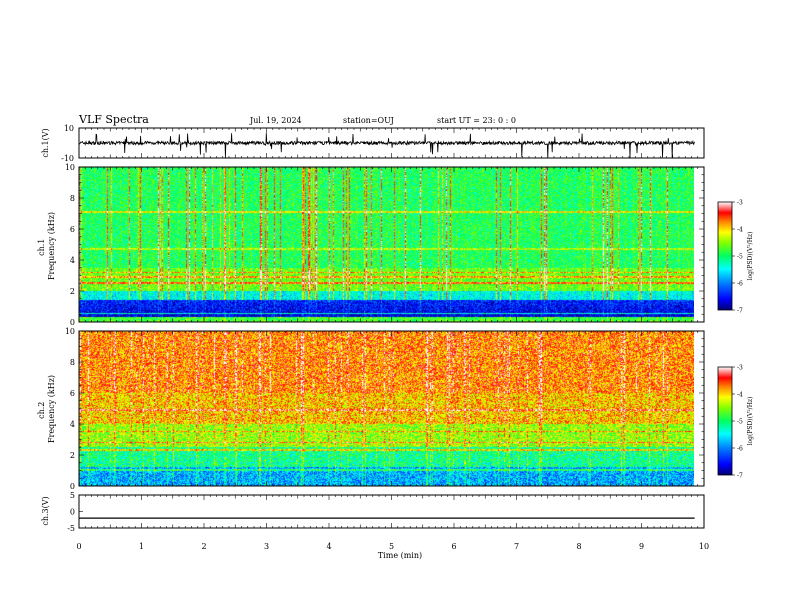 The image size is (792, 612). I want to click on y-tick-label: 5, so click(72, 495).